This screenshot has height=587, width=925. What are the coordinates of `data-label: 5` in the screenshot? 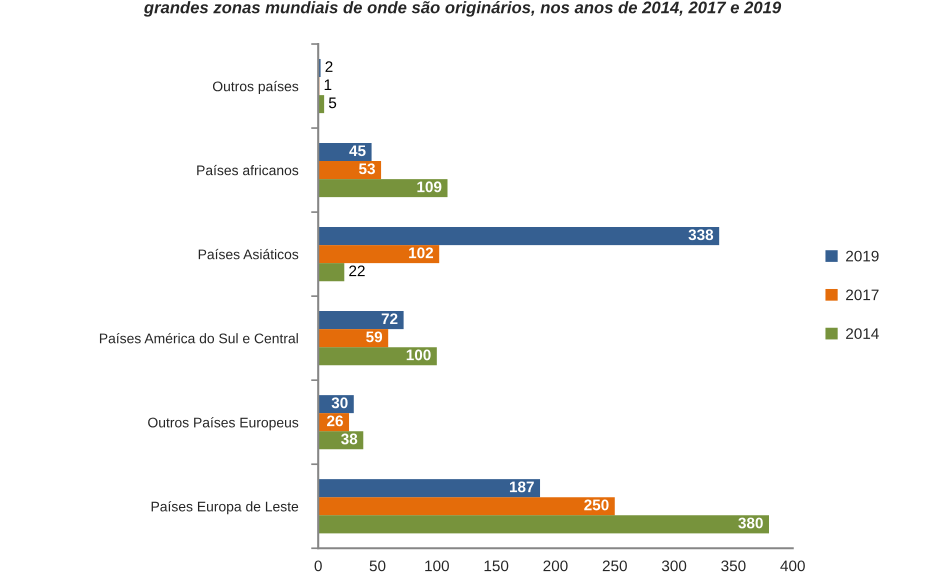 It's located at (332, 103).